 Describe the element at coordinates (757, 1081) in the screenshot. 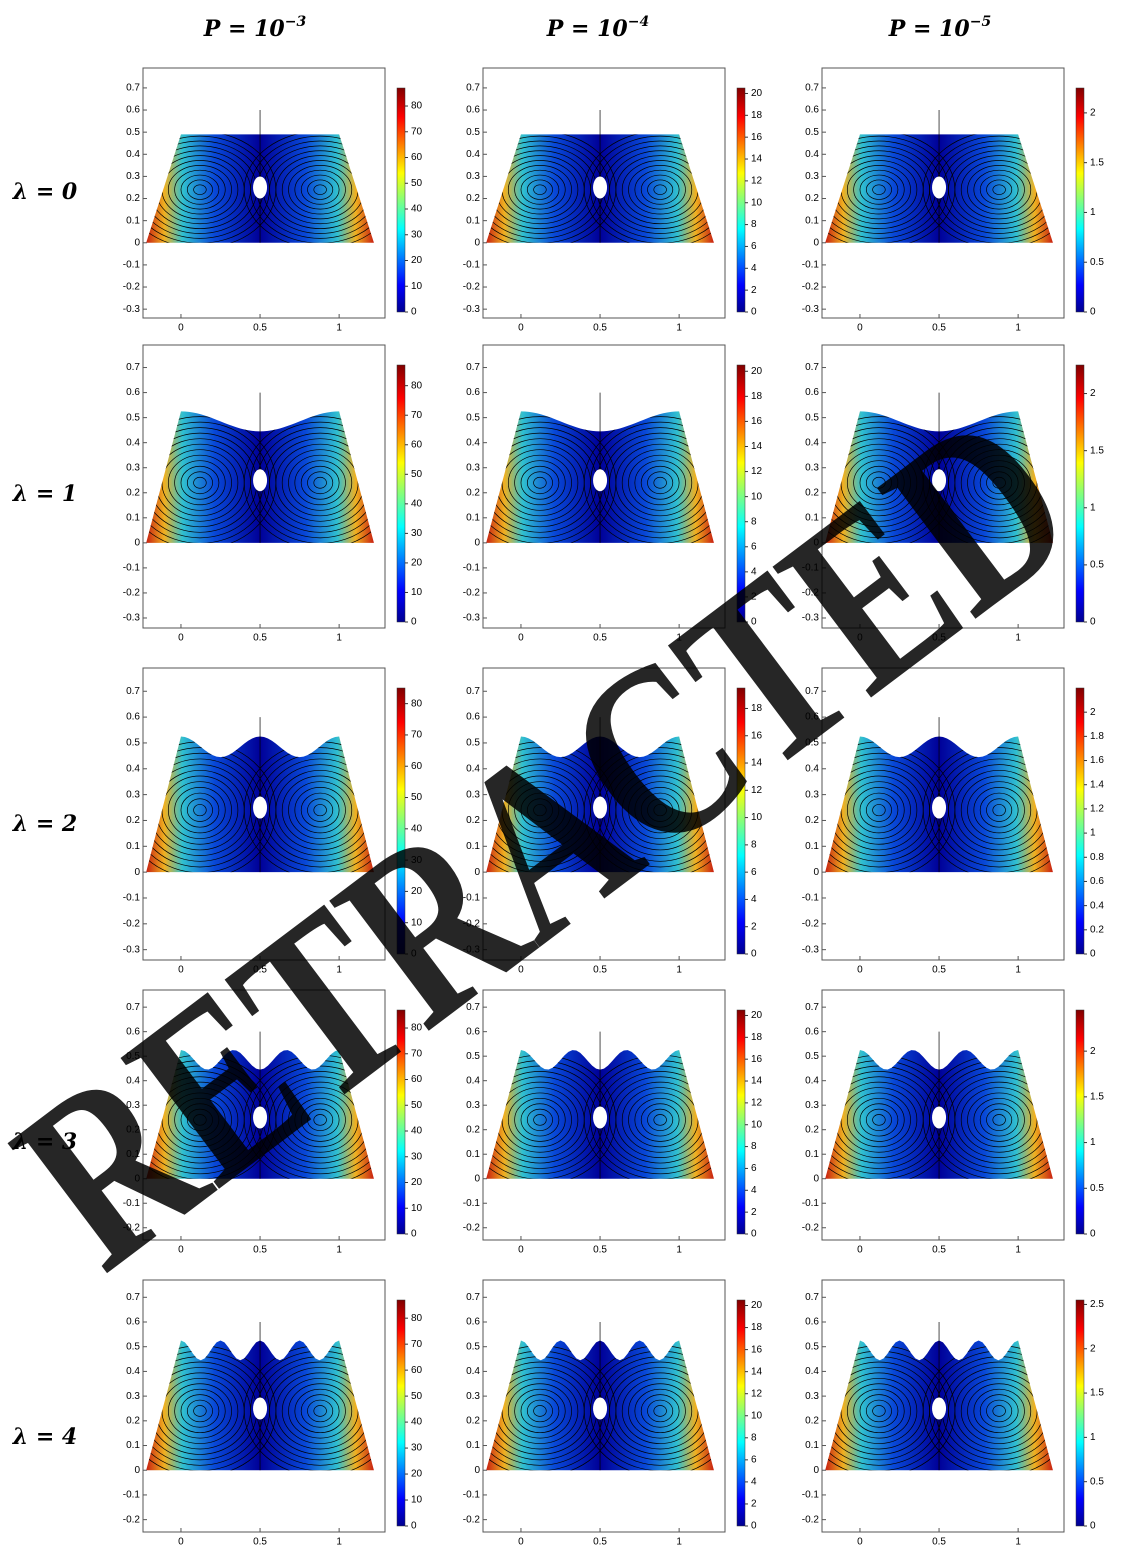

I see `colorbar-tick-label: 14` at that location.